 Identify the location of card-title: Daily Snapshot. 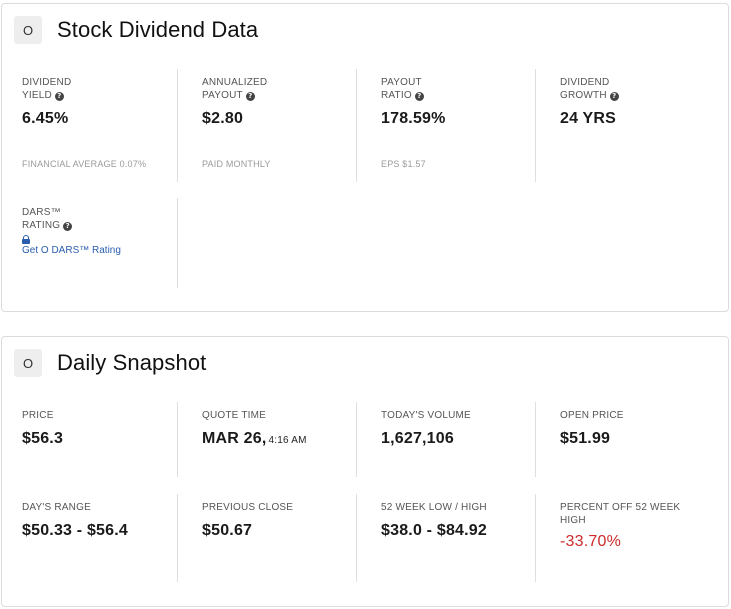
(132, 362).